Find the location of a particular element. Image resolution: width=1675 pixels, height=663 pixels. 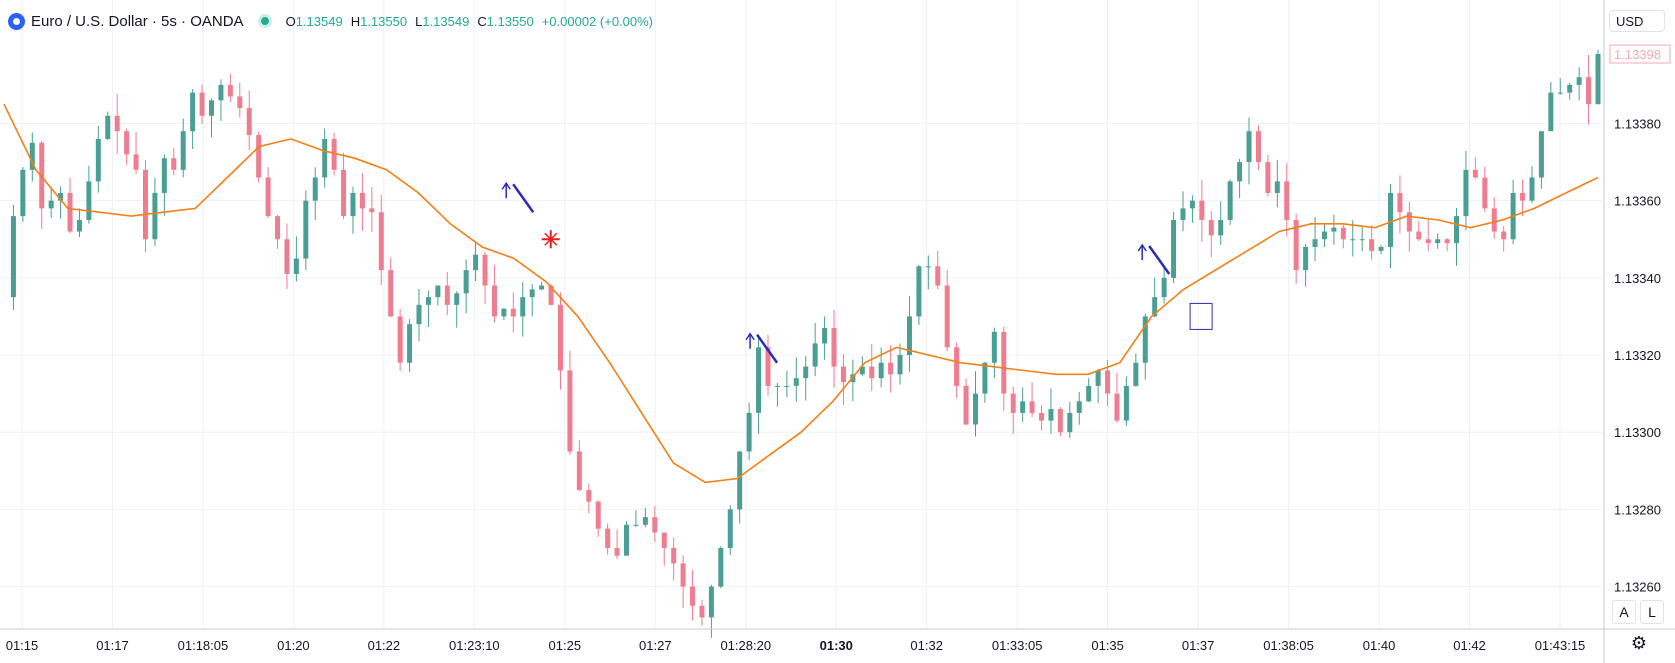

signal-markers is located at coordinates (857, 272).